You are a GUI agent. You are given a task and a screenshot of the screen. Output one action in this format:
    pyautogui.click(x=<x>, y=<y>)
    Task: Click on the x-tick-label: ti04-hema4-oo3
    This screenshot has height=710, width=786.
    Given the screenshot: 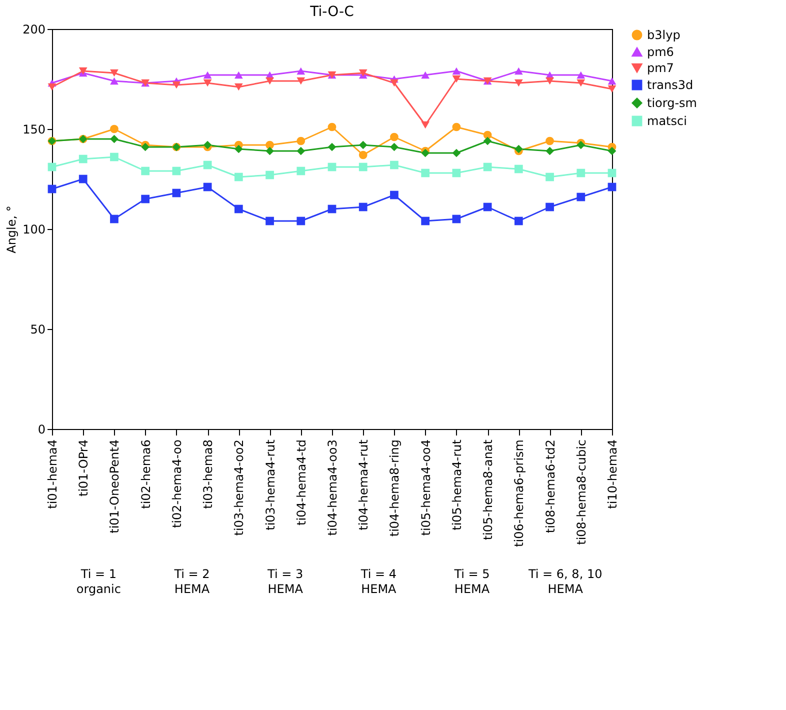 What is the action you would take?
    pyautogui.click(x=333, y=488)
    